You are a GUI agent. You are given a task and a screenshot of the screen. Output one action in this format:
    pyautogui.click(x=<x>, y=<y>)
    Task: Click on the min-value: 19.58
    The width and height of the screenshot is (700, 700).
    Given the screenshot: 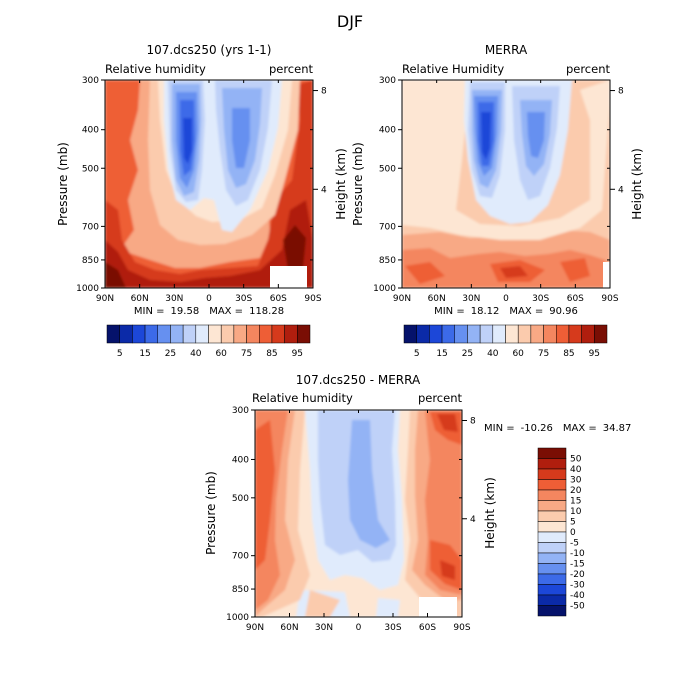 What is the action you would take?
    pyautogui.click(x=185, y=311)
    